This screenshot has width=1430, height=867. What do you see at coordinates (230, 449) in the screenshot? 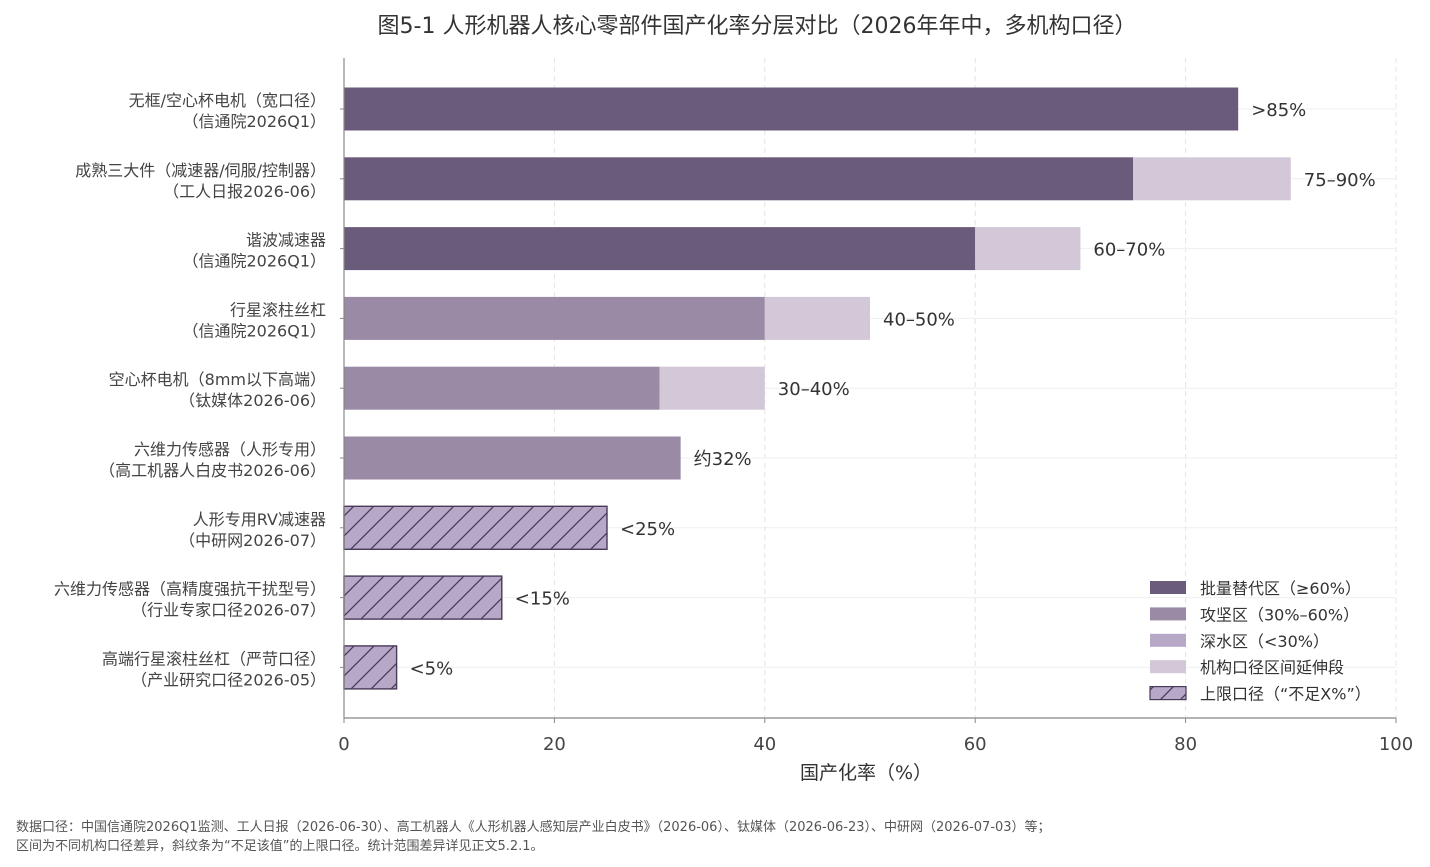
I see `category-label: 六维力传感器（人形专用）` at bounding box center [230, 449].